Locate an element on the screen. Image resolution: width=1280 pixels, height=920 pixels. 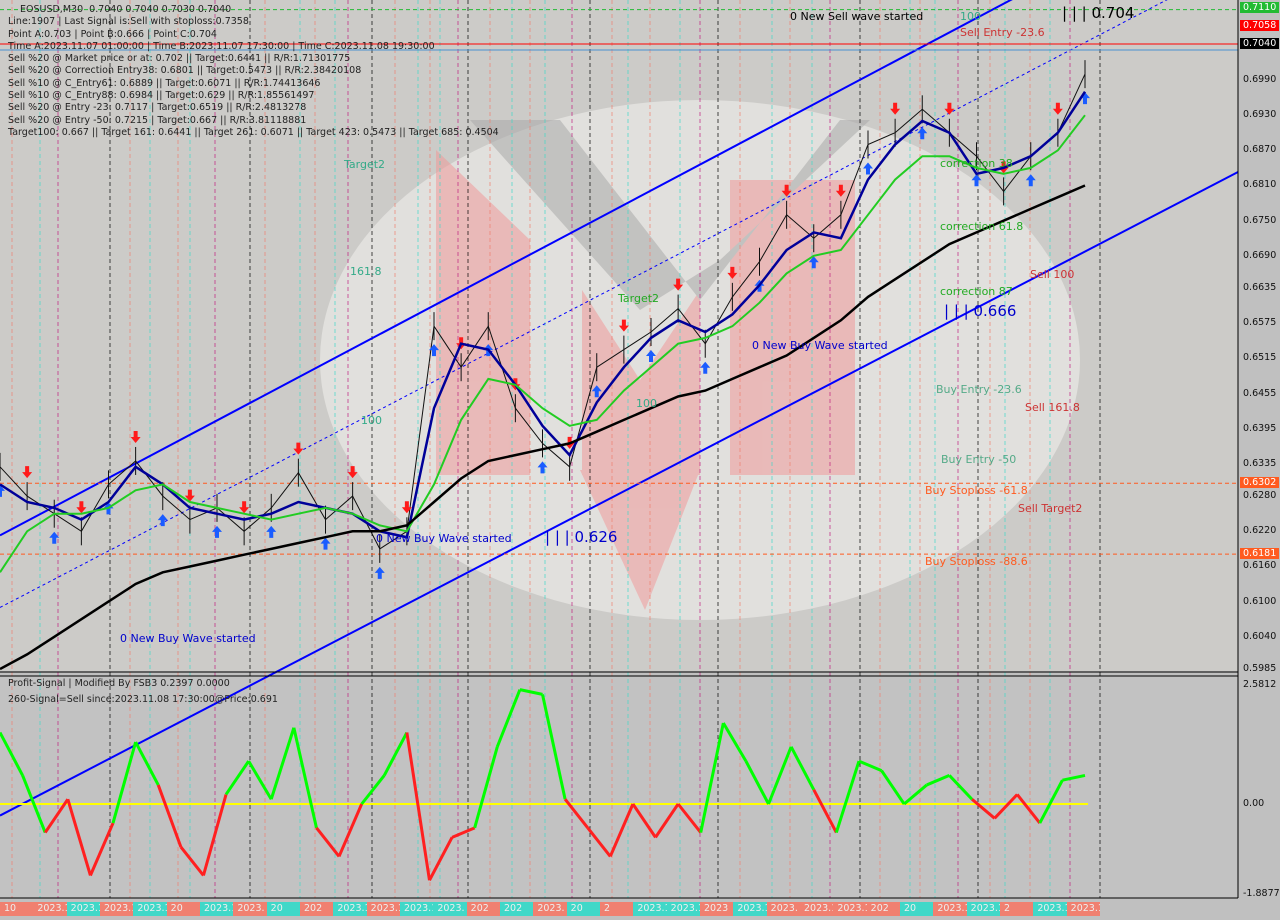
oscillator-tick: 2.5812 is located at coordinates (1260, 684).